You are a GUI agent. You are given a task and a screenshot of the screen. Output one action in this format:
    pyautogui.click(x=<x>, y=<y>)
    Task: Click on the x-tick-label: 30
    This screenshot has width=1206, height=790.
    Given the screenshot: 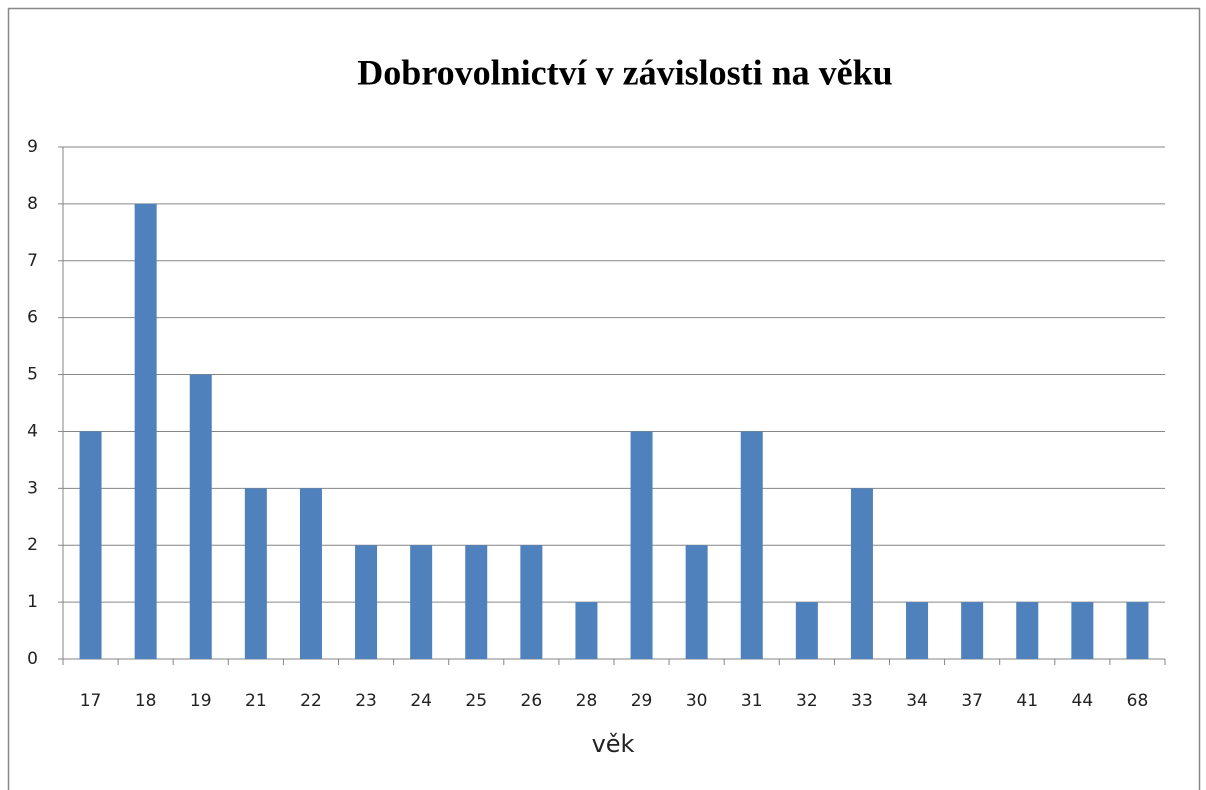 What is the action you would take?
    pyautogui.click(x=697, y=701)
    